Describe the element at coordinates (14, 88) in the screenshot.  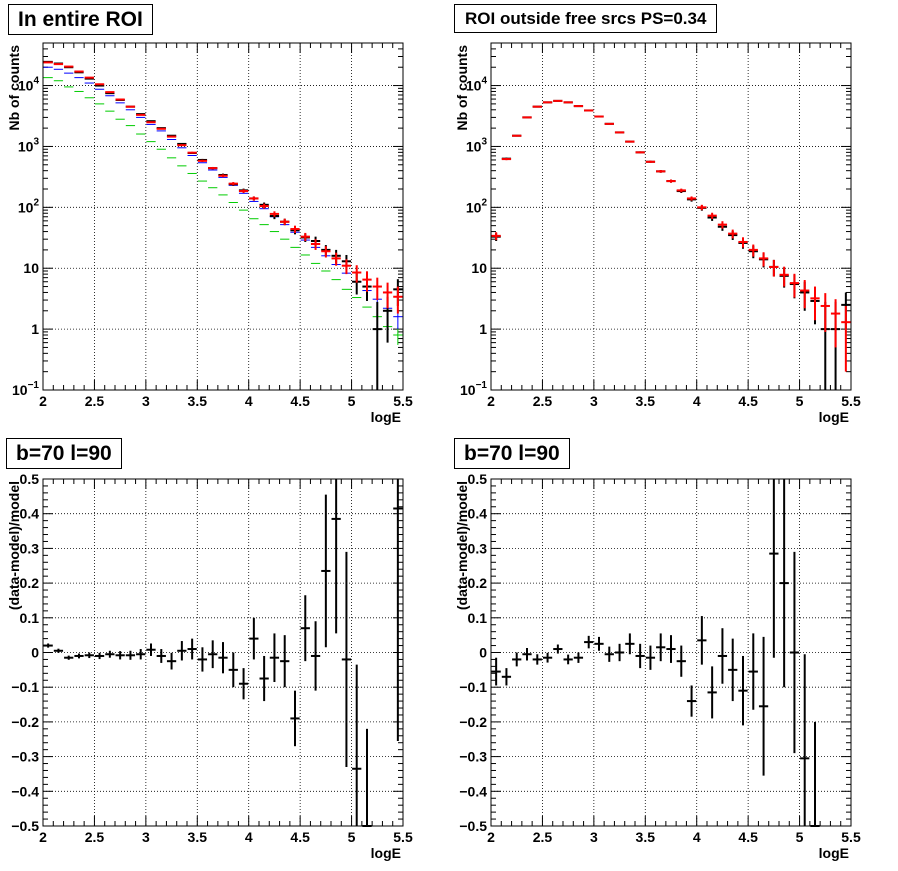
I see `y-axis-label: Nb of counts` at that location.